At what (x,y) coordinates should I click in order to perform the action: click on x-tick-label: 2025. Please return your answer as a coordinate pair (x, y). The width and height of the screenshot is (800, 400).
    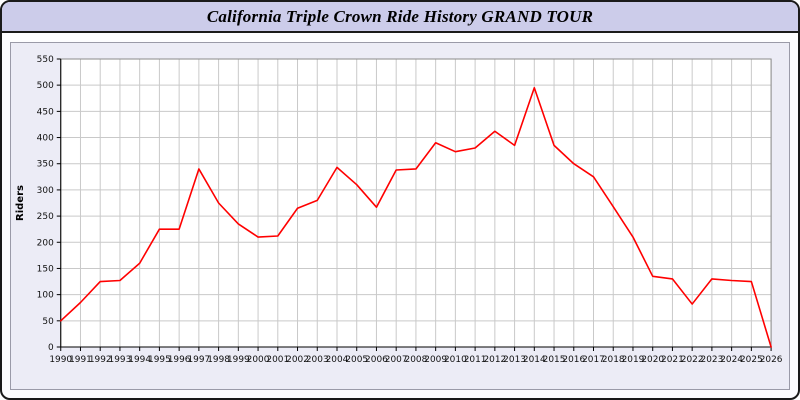
    Looking at the image, I should click on (751, 360).